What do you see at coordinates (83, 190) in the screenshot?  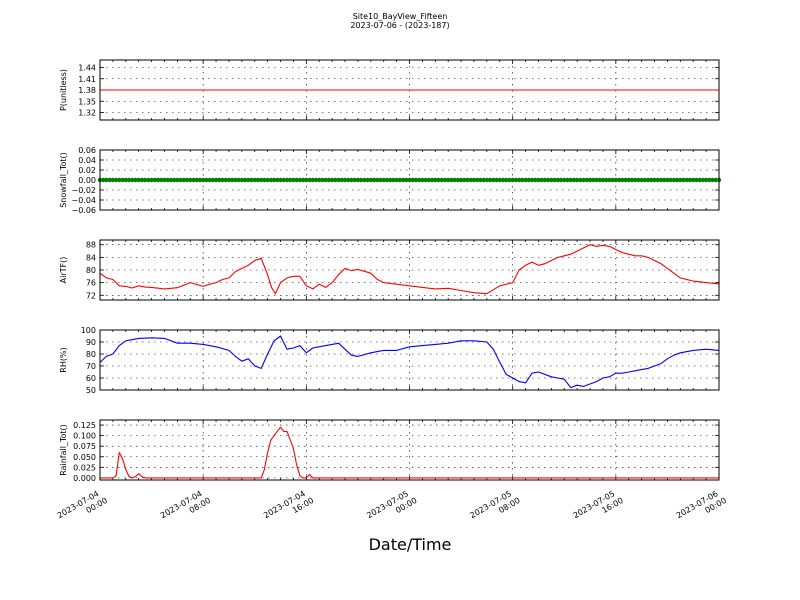 I see `panel-1-ytick-label: −0.02` at bounding box center [83, 190].